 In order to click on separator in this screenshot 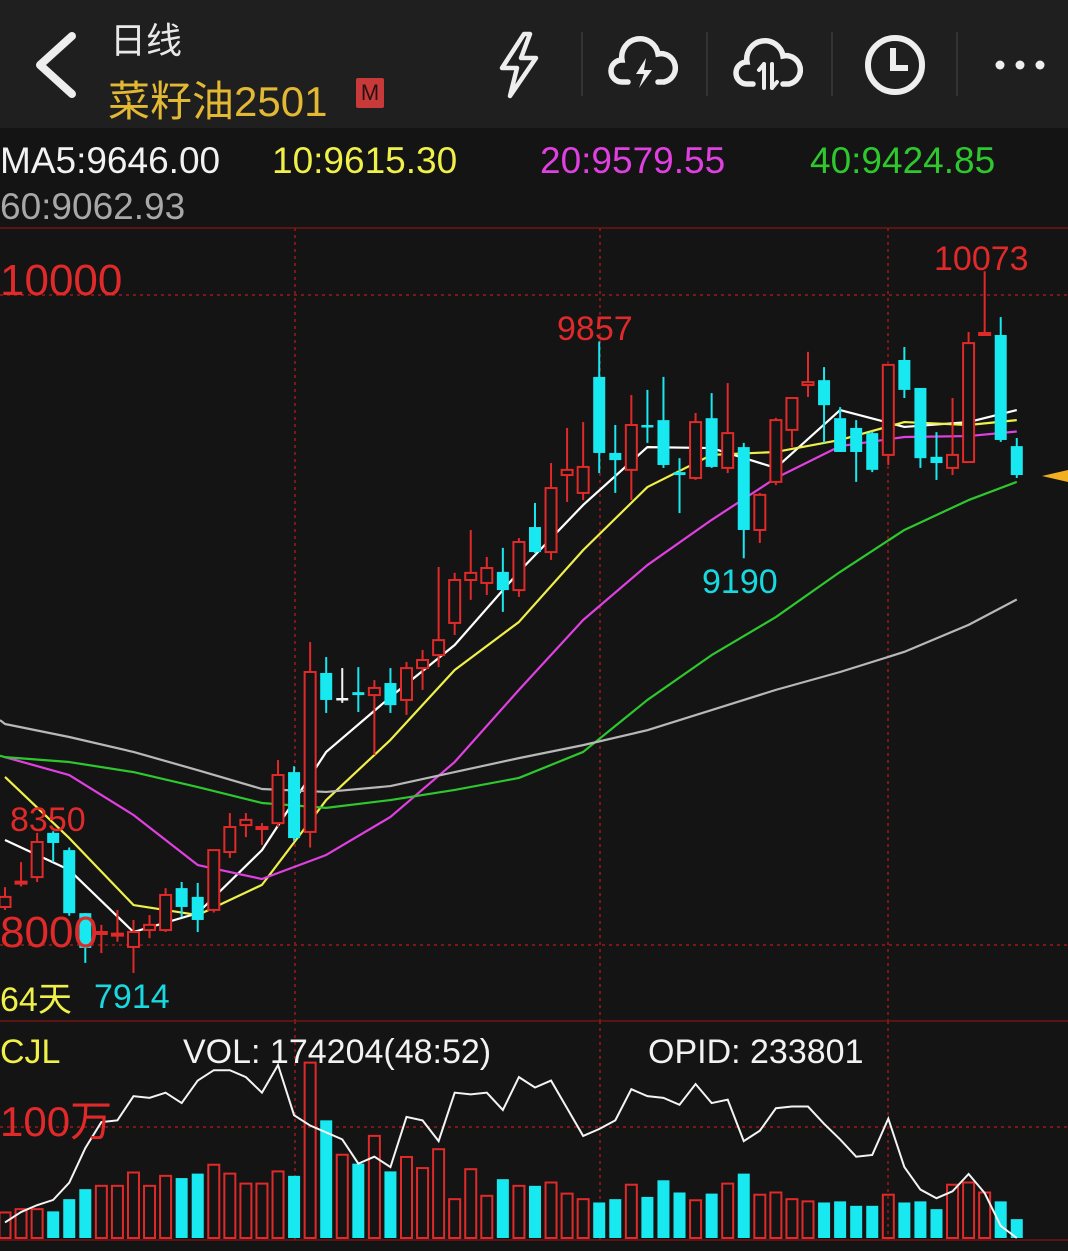, I will do `click(707, 64)`.